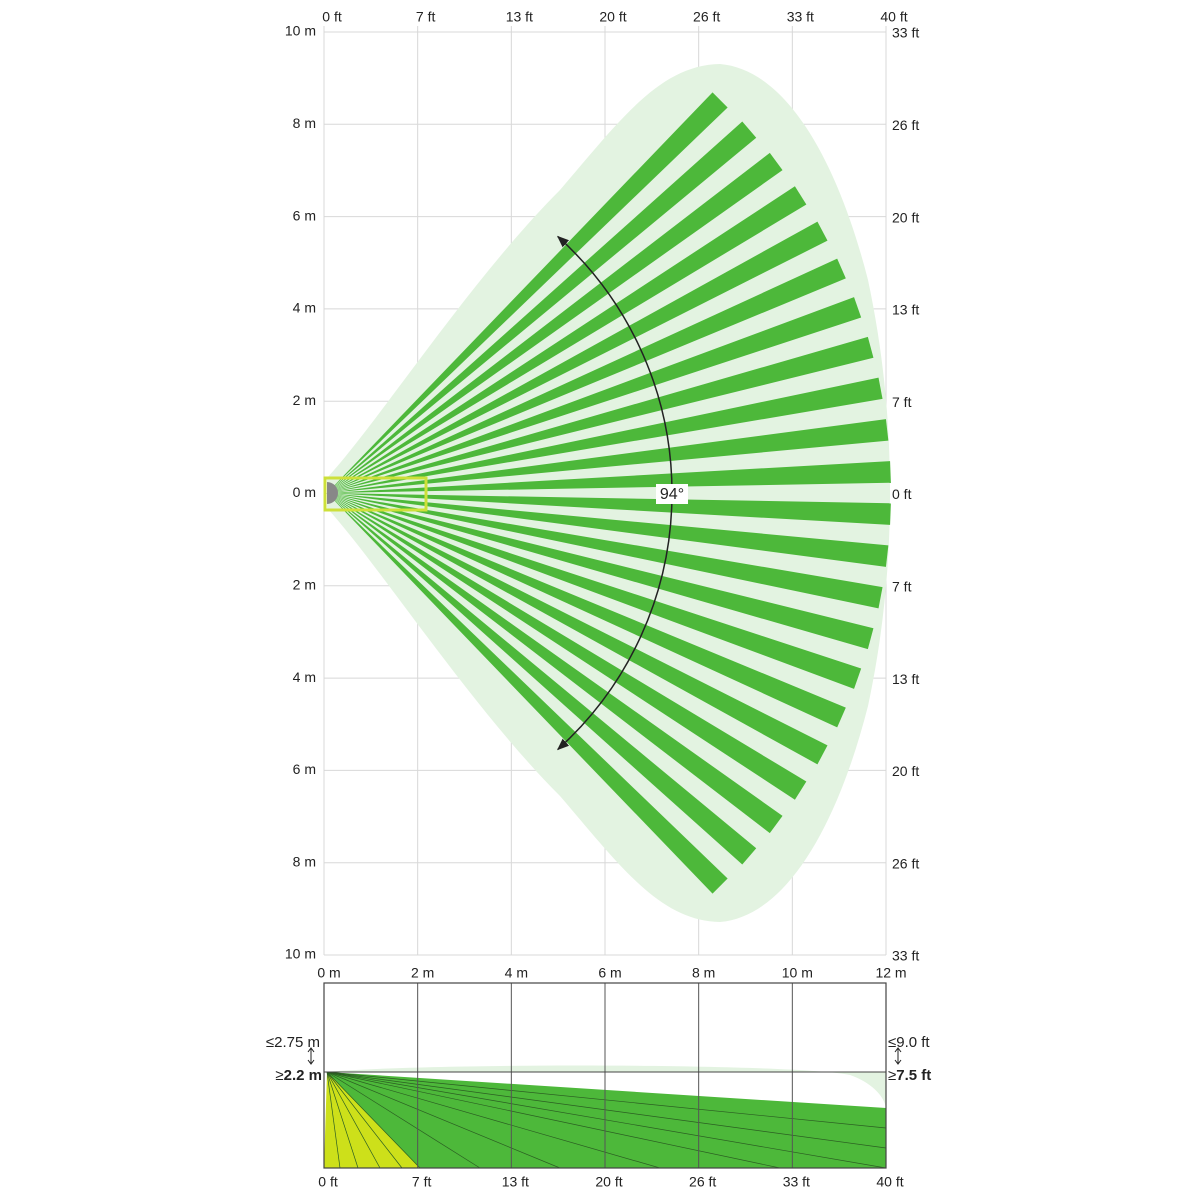 This screenshot has width=1200, height=1200. Describe the element at coordinates (612, 17) in the screenshot. I see `ft-top-label: 20 ft` at that location.